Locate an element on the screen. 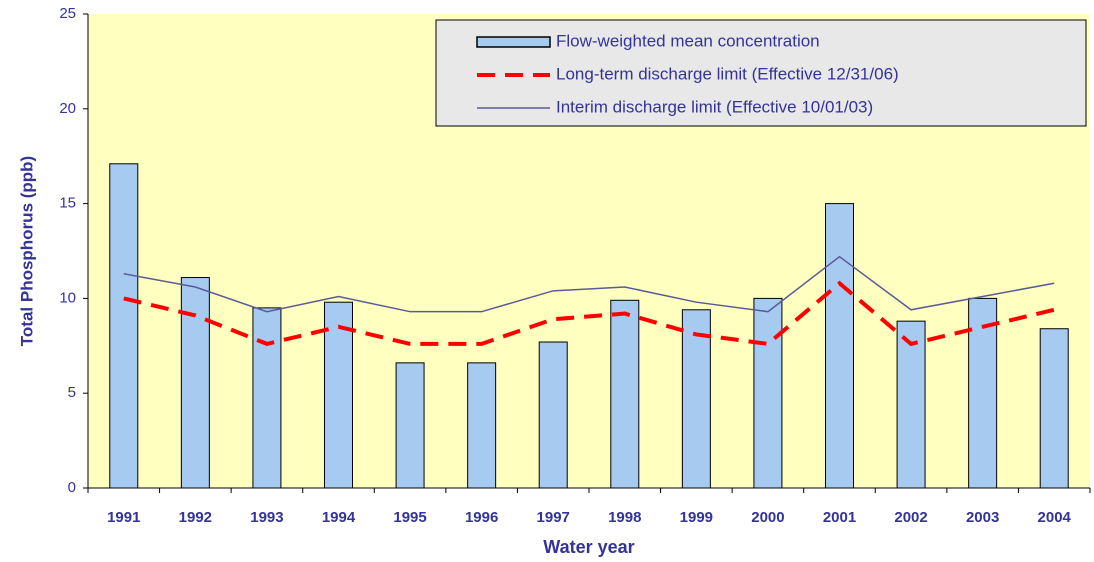 The width and height of the screenshot is (1094, 562). y-tick-label: 0 is located at coordinates (72, 487).